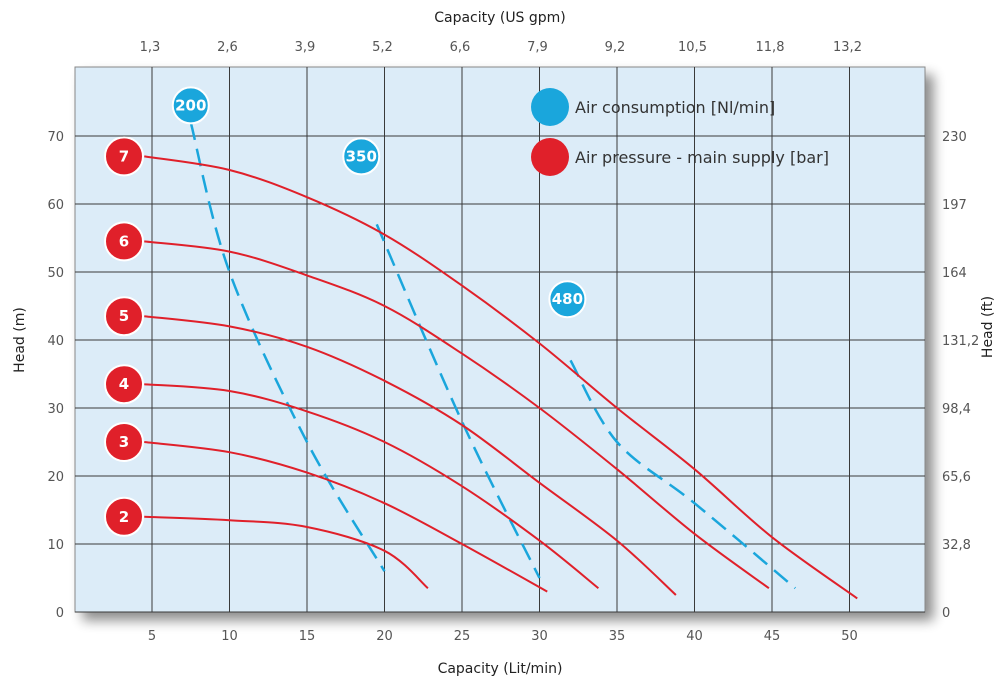 The width and height of the screenshot is (1008, 680). What do you see at coordinates (55, 205) in the screenshot?
I see `y-tick-label: 60` at bounding box center [55, 205].